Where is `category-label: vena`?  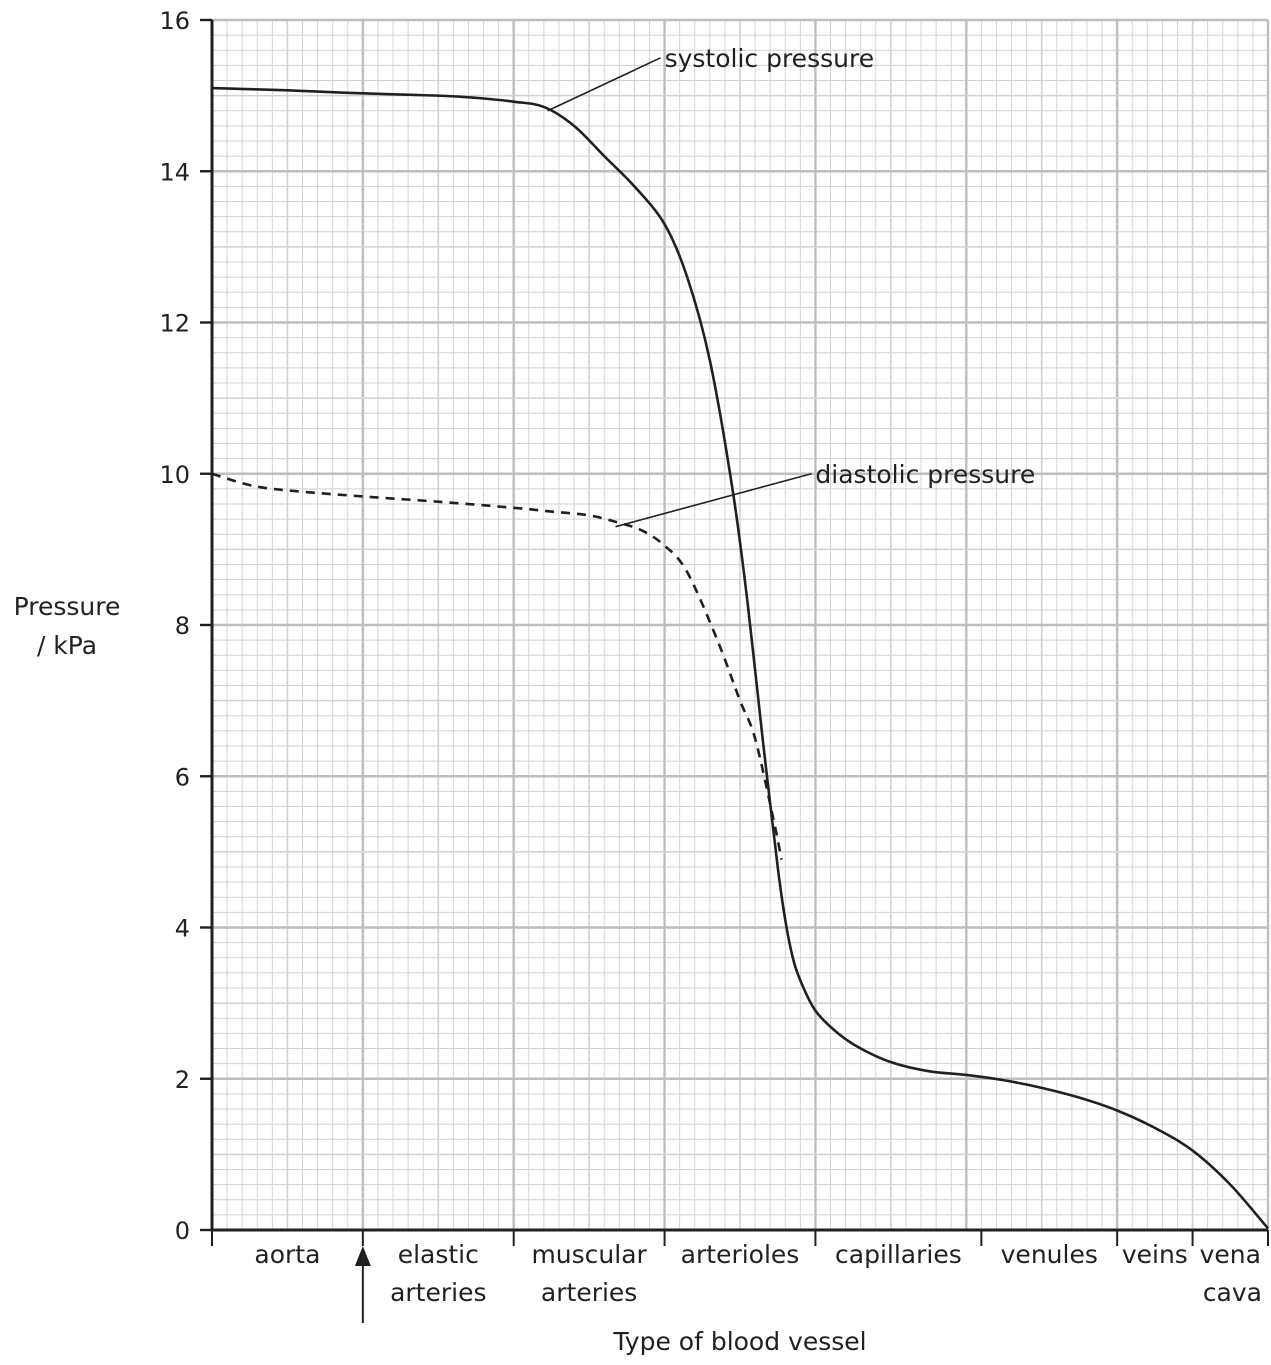 category-label: vena is located at coordinates (1230, 1254).